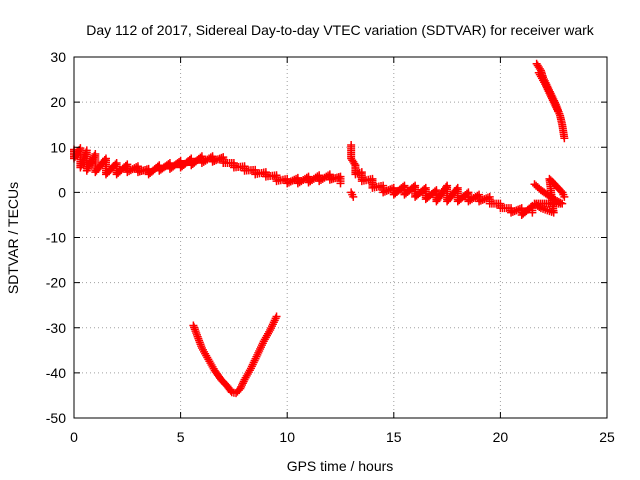 The width and height of the screenshot is (640, 480). I want to click on x-tick-label: 20, so click(501, 437).